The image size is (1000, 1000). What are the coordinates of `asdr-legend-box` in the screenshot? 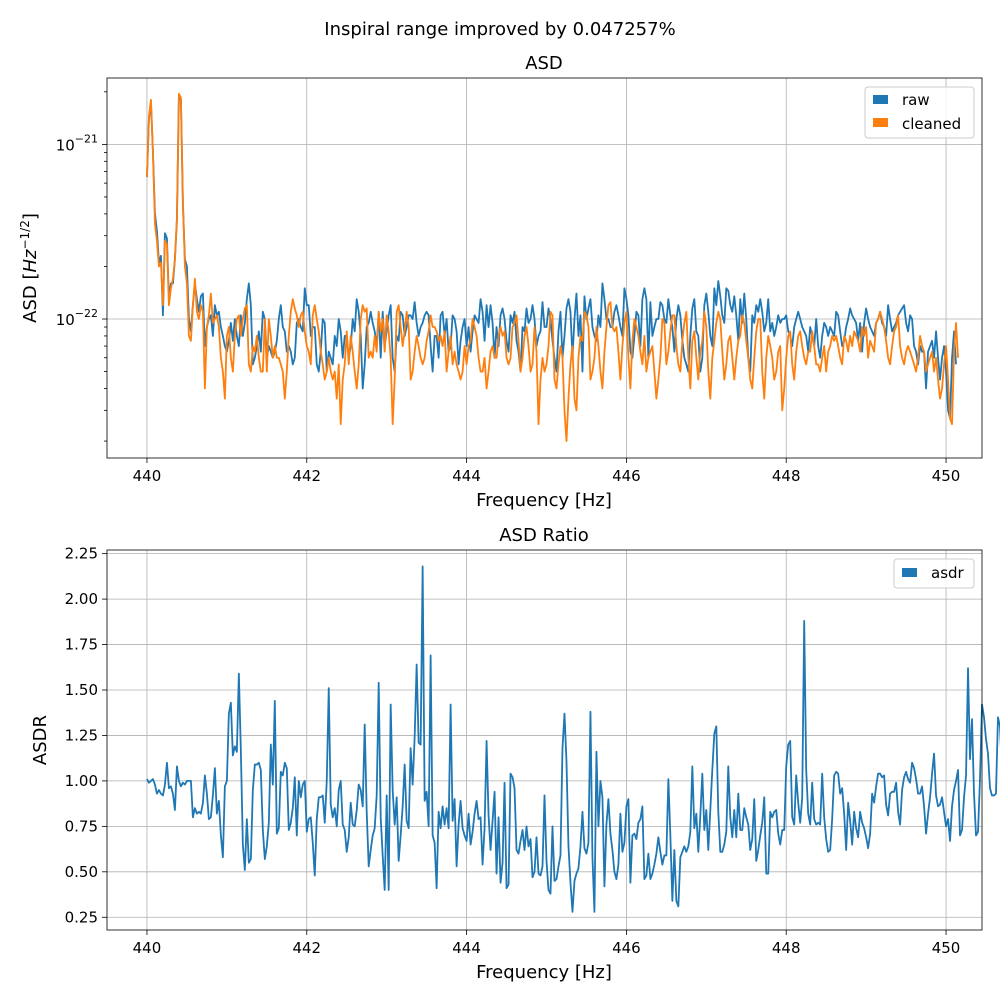 It's located at (934, 573).